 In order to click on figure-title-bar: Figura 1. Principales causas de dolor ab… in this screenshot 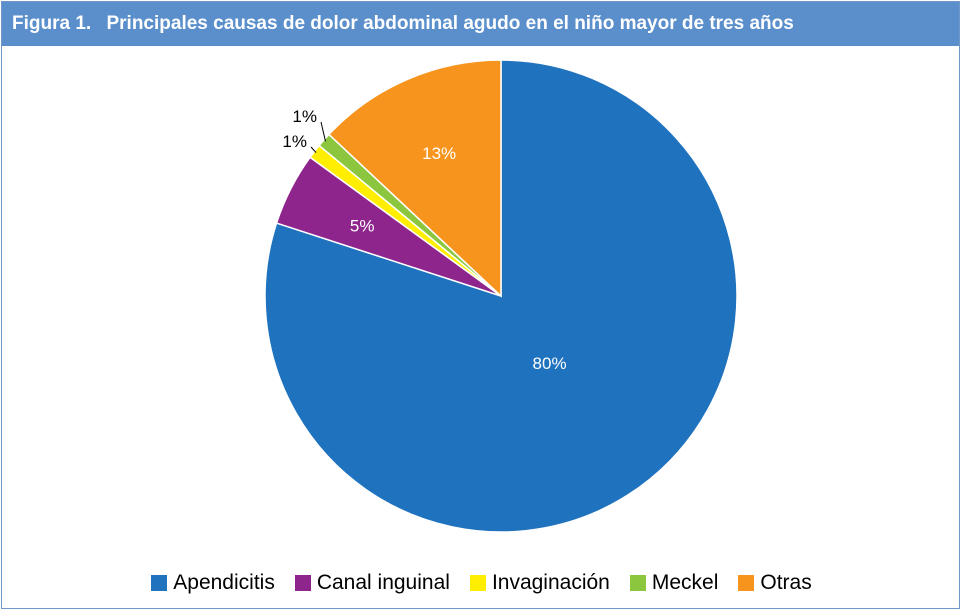, I will do `click(480, 24)`.